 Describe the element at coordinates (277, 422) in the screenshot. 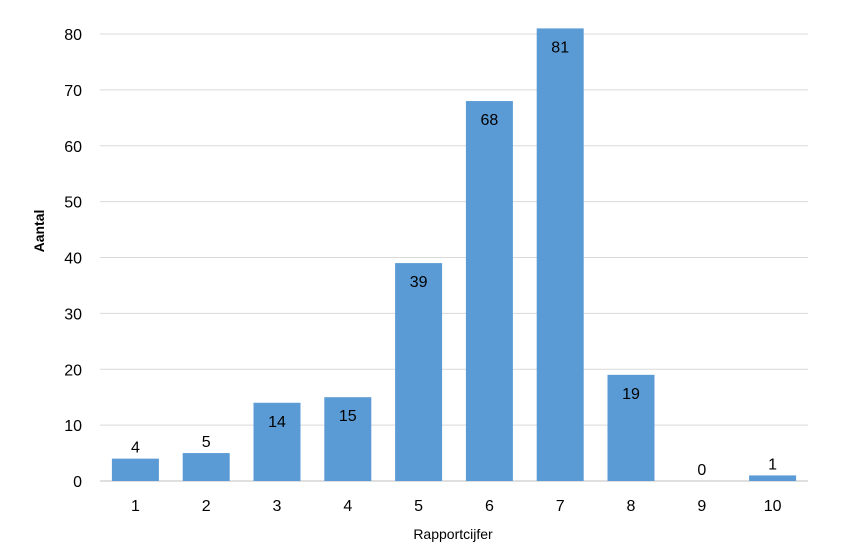

I see `data-label: 14` at that location.